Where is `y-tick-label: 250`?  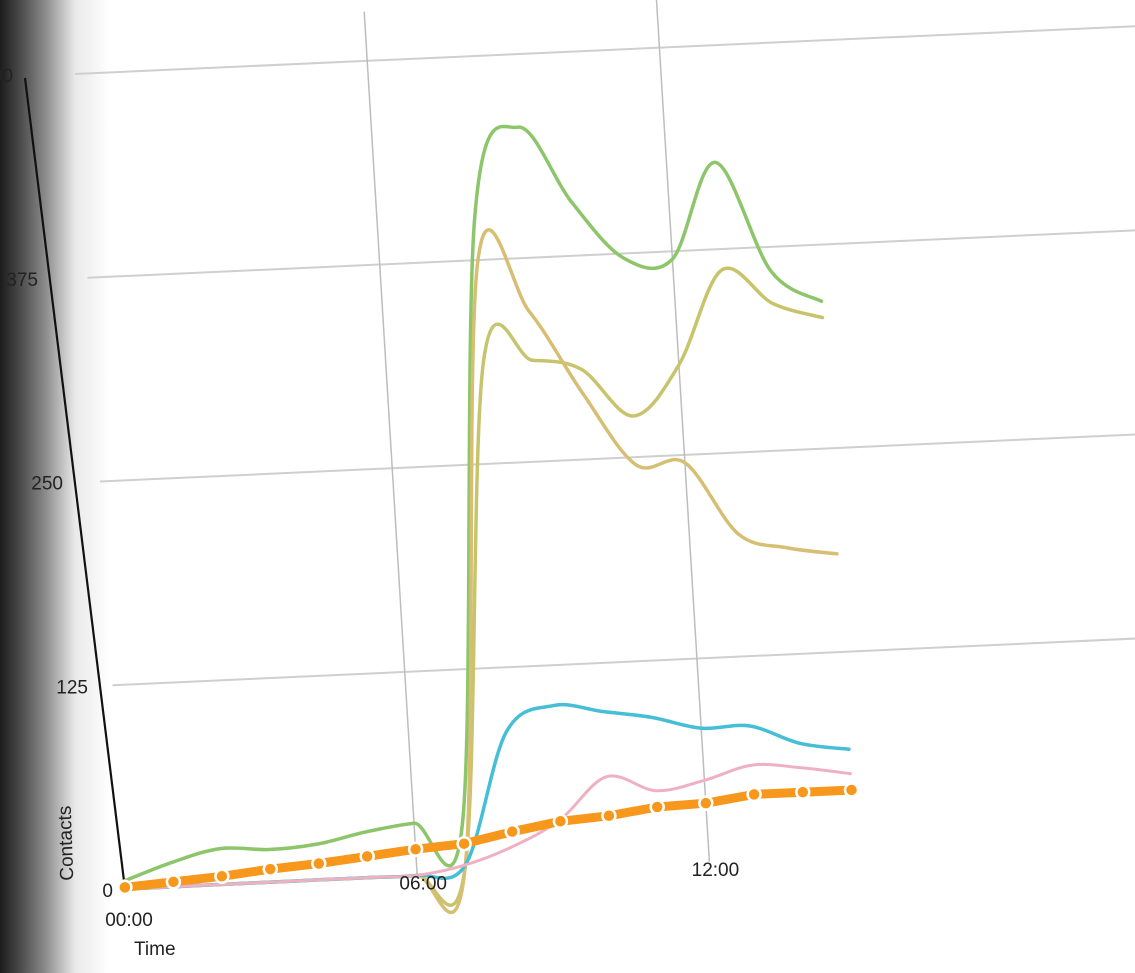 y-tick-label: 250 is located at coordinates (47, 484).